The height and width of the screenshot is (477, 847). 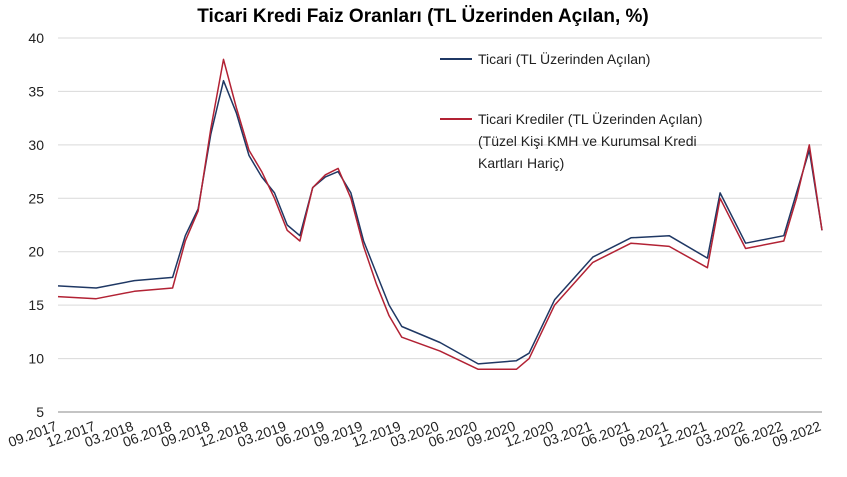 I want to click on y-tick-label: 10, so click(x=36, y=359).